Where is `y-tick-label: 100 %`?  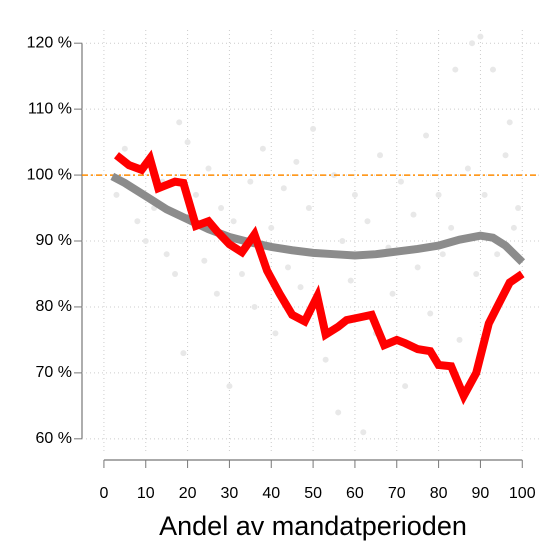 y-tick-label: 100 % is located at coordinates (49, 174).